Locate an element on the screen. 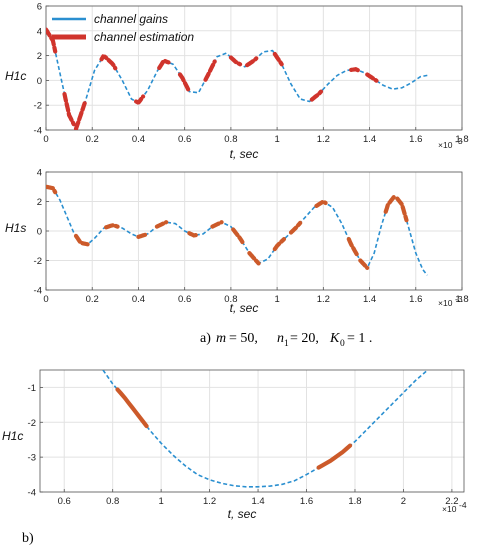 The height and width of the screenshot is (550, 481). caption-a-n-sub: 1 is located at coordinates (286, 344).